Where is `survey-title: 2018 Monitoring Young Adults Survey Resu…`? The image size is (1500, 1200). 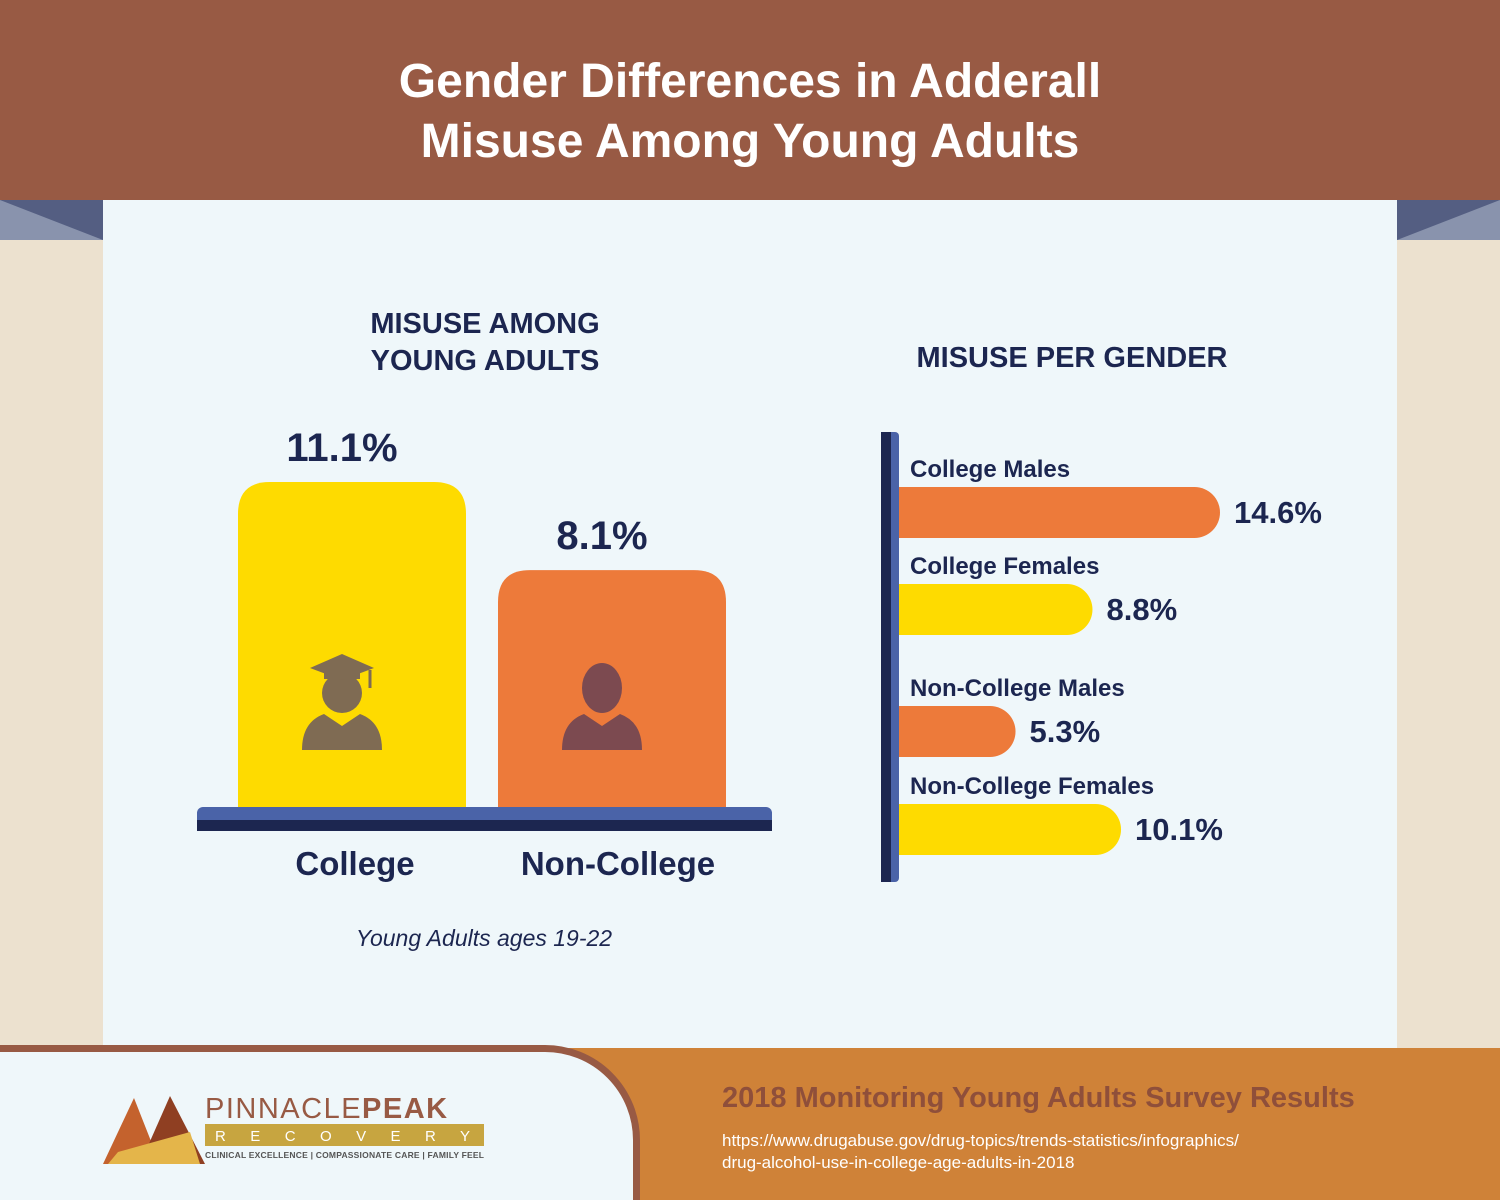
survey-title: 2018 Monitoring Young Adults Survey Resu… is located at coordinates (1038, 1098).